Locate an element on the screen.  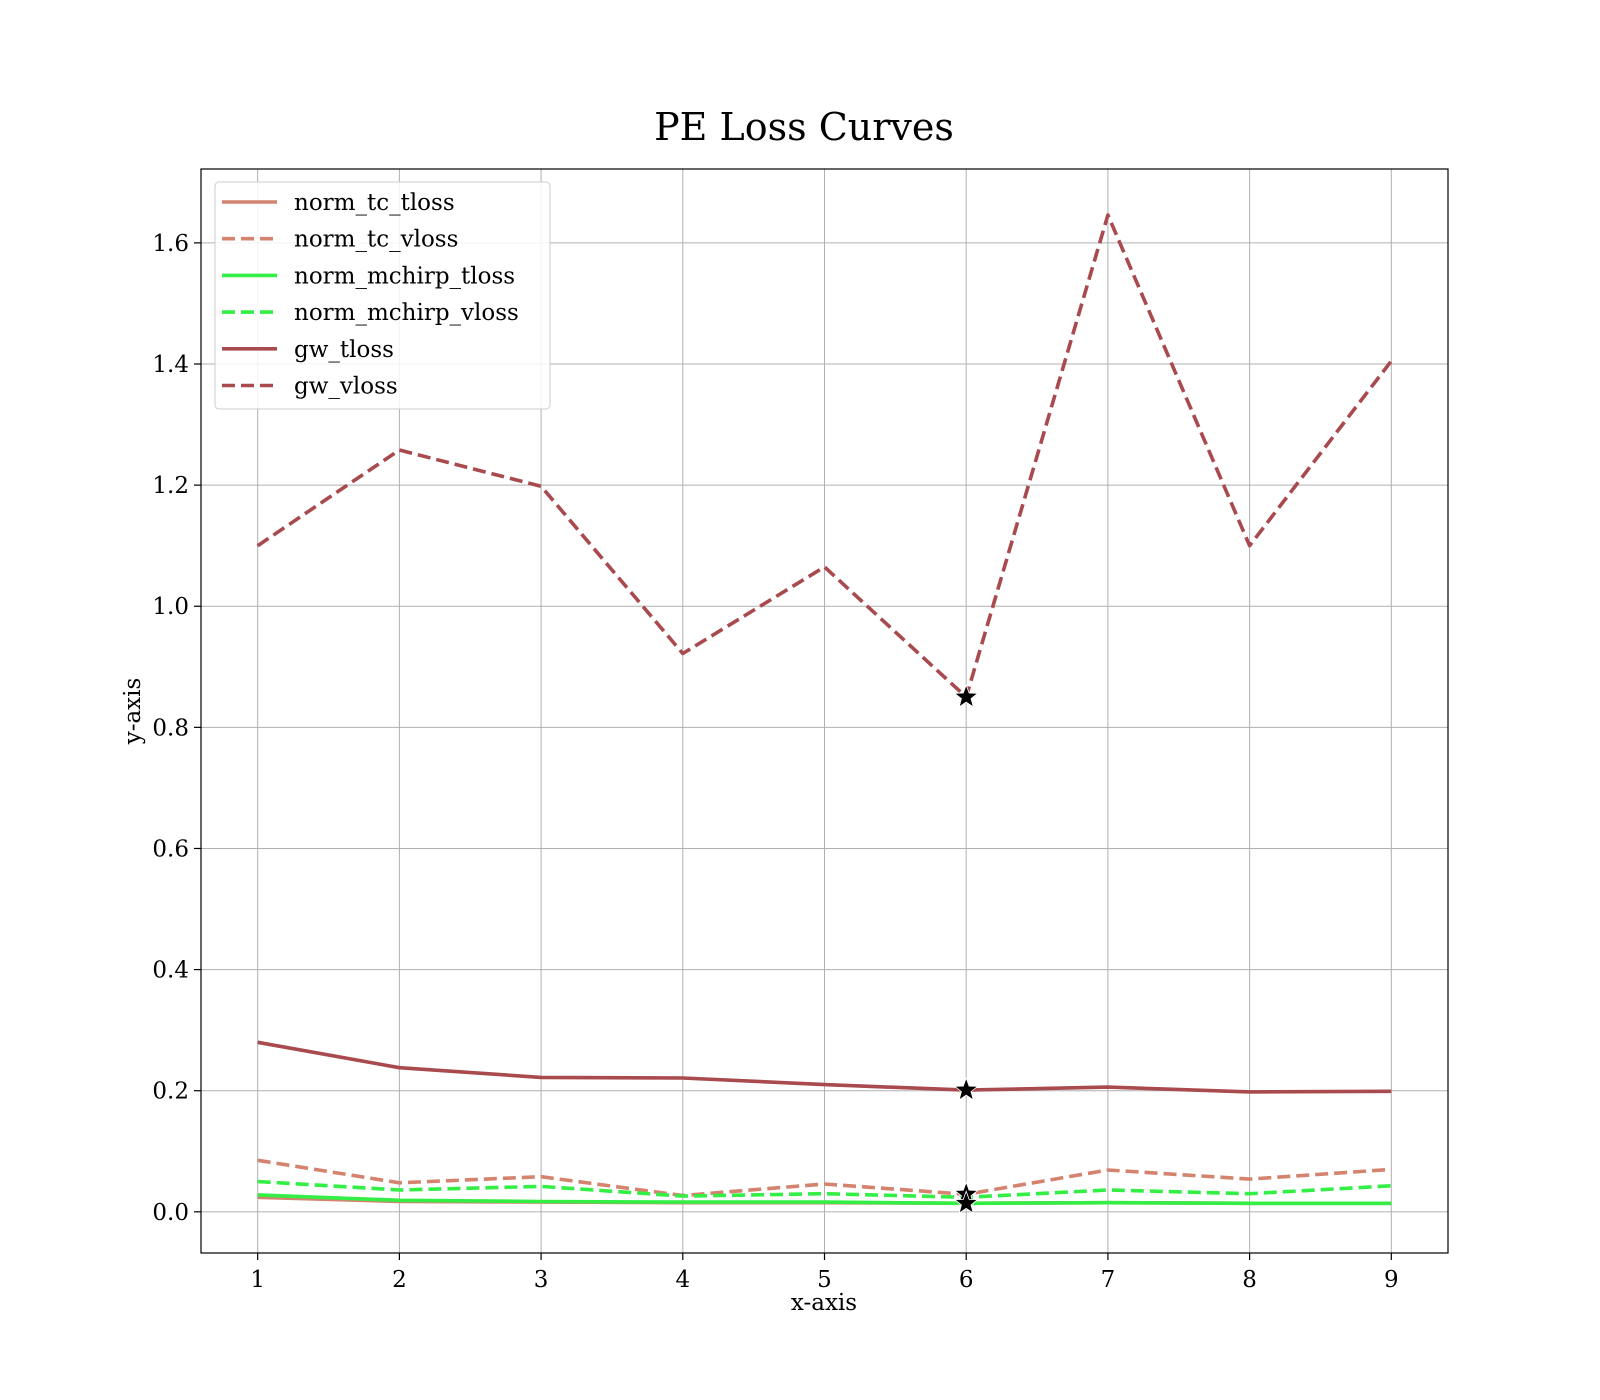
x-tick-label: 9 is located at coordinates (1391, 1280).